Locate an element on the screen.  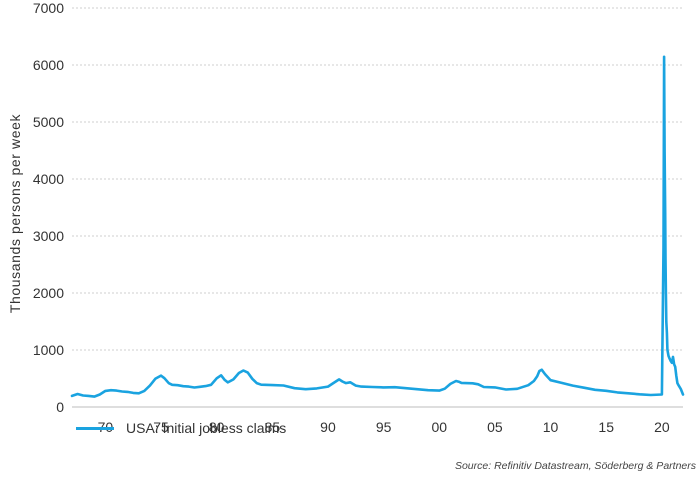
legend: USA: Initial jobless claims is located at coordinates (181, 428).